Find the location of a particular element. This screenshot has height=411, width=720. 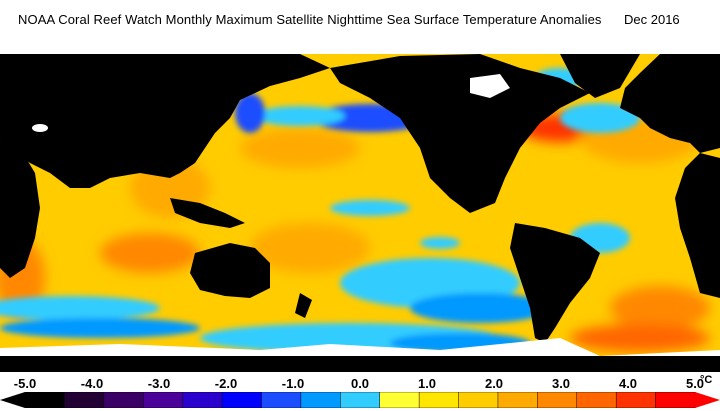

legend-tick-label: -5.0 is located at coordinates (25, 383).